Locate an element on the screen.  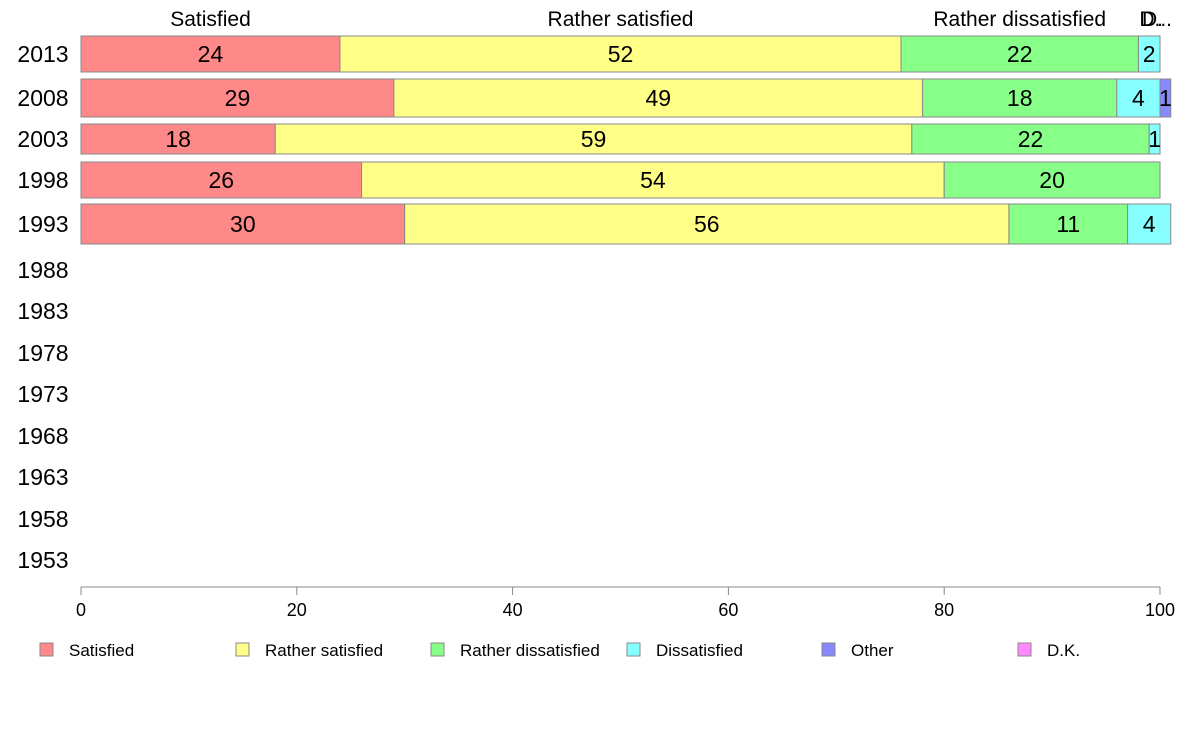
bar-value-label: 52 is located at coordinates (621, 54).